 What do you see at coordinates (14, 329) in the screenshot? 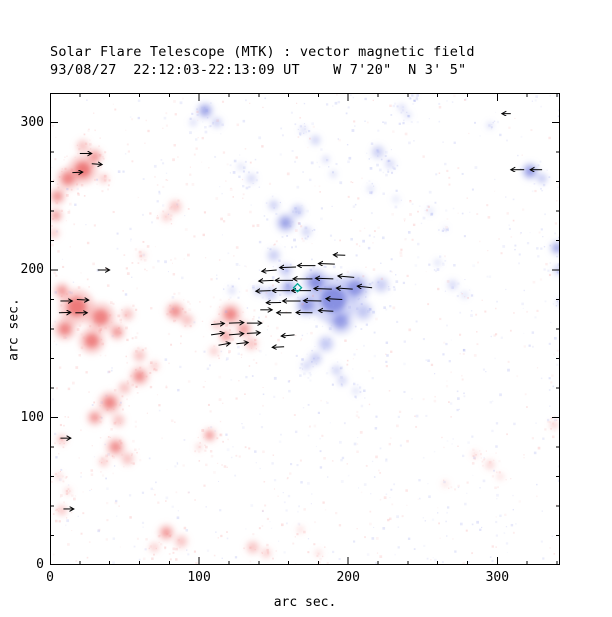
I see `y-axis-label: arc sec.` at bounding box center [14, 329].